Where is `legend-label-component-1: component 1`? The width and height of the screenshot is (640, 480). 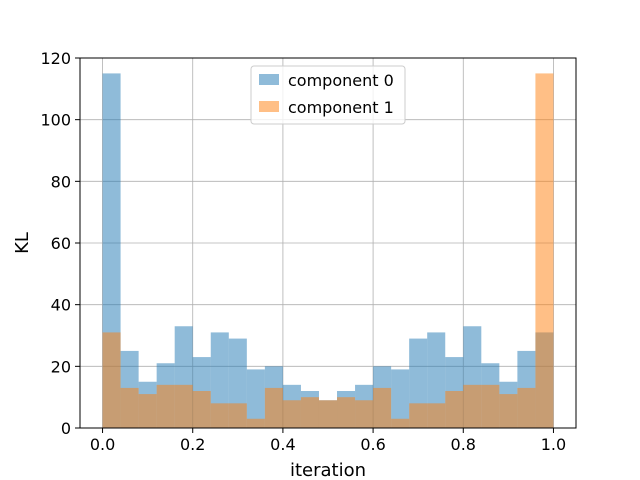 legend-label-component-1: component 1 is located at coordinates (341, 107).